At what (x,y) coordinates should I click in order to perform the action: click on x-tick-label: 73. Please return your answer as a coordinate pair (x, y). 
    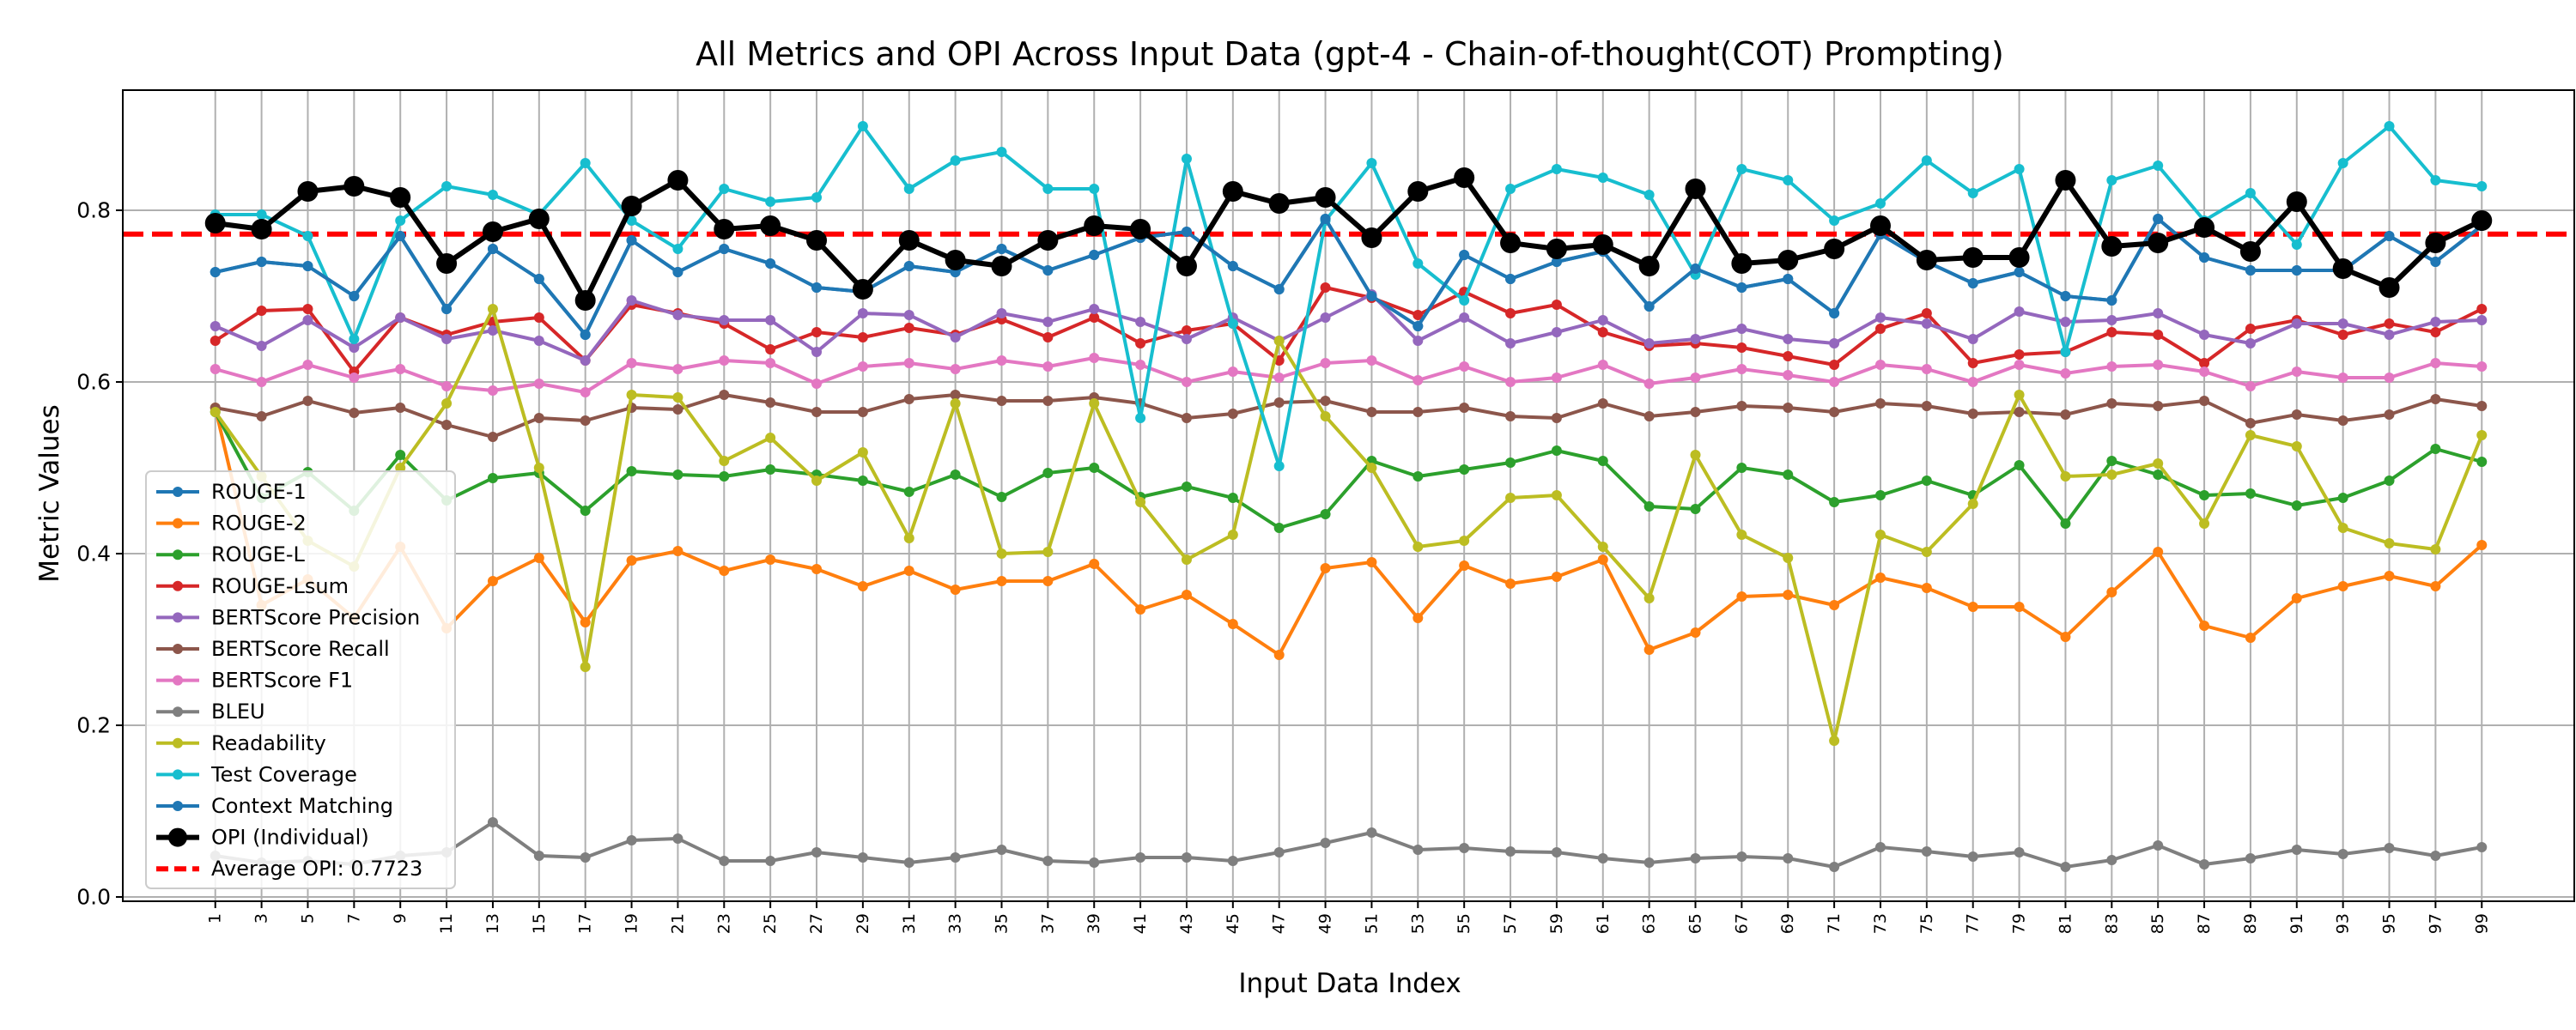
    Looking at the image, I should click on (1880, 923).